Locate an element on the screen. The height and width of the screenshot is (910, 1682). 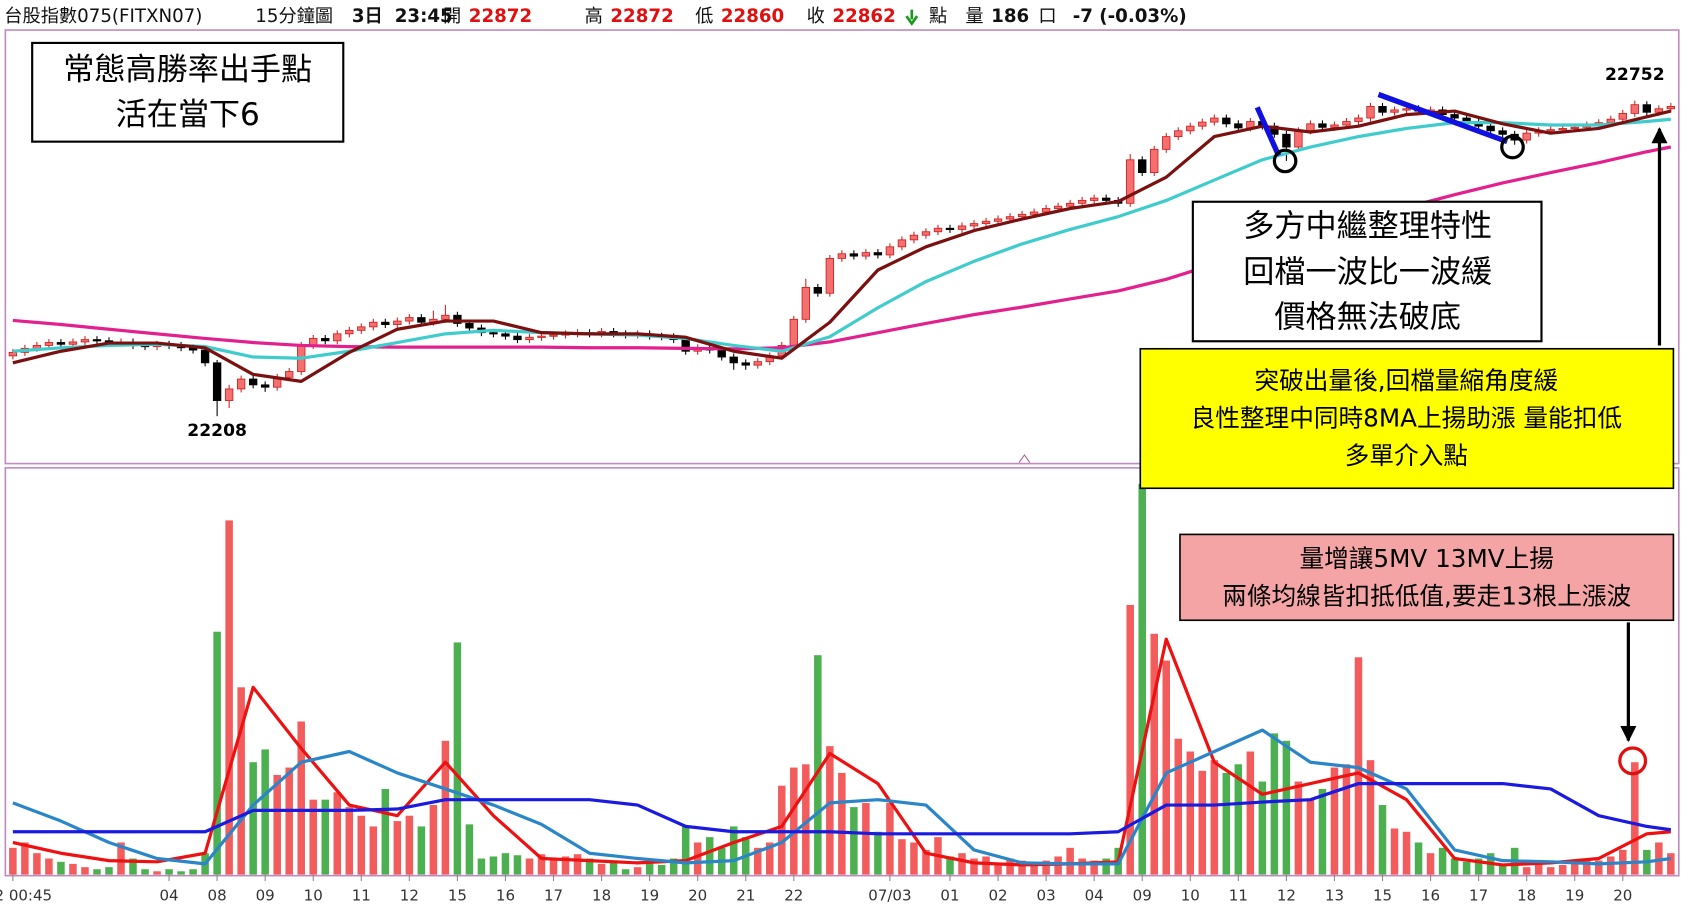
x-tick-label: 01 is located at coordinates (949, 896).